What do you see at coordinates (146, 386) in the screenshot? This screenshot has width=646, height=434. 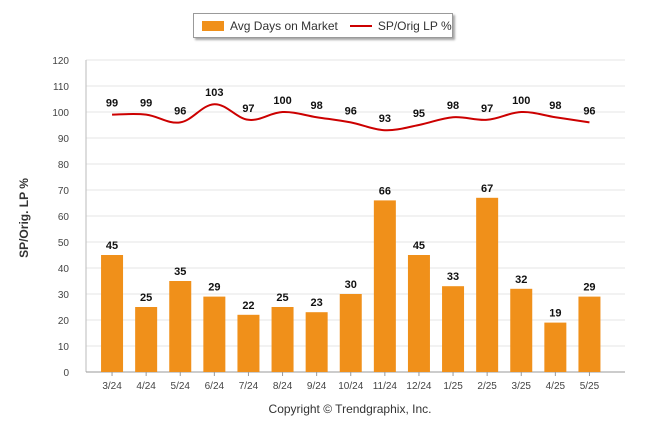 I see `x-tick-label: 4/24` at bounding box center [146, 386].